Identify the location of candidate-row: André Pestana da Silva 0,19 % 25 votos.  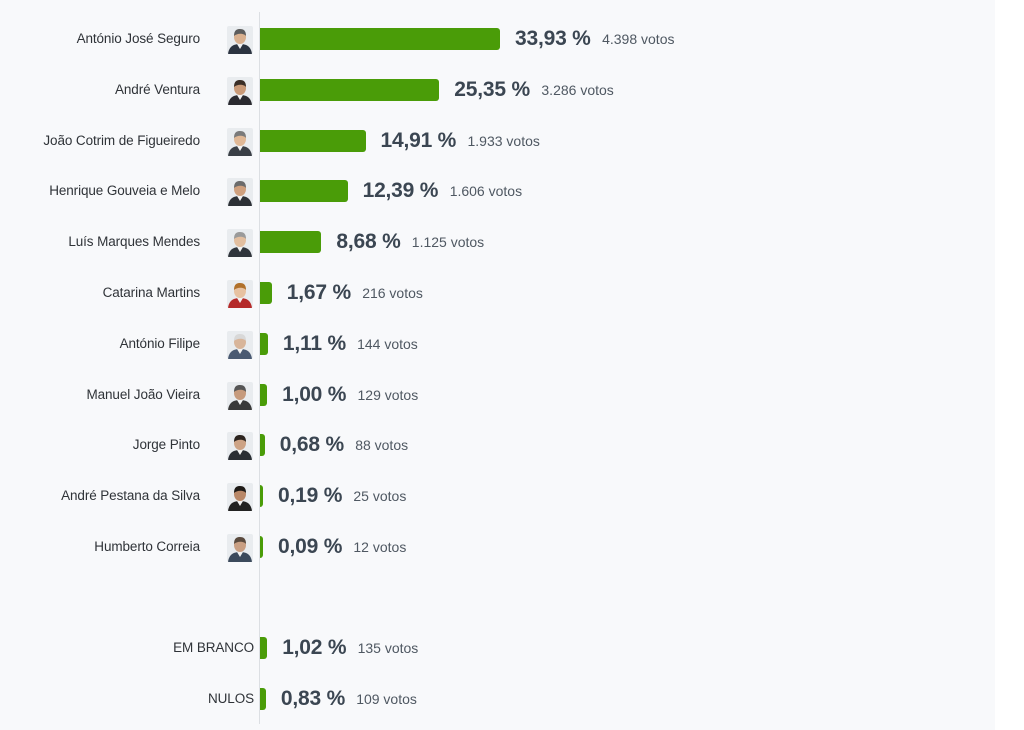
(497, 496).